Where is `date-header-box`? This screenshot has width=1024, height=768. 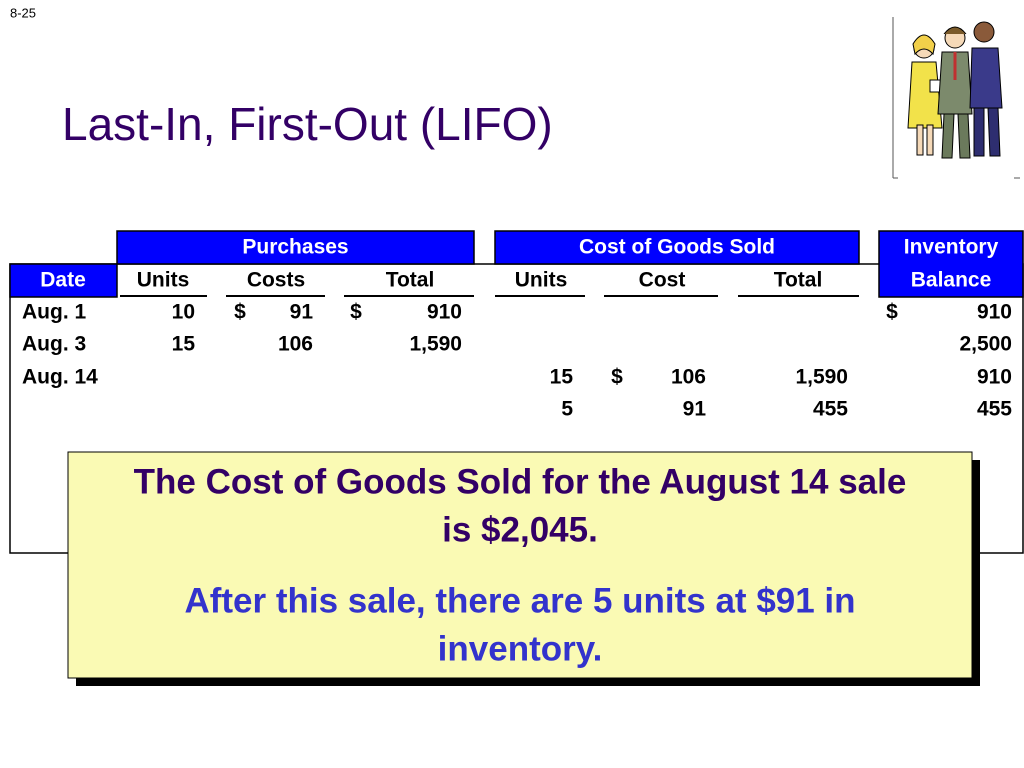
date-header-box is located at coordinates (63, 280).